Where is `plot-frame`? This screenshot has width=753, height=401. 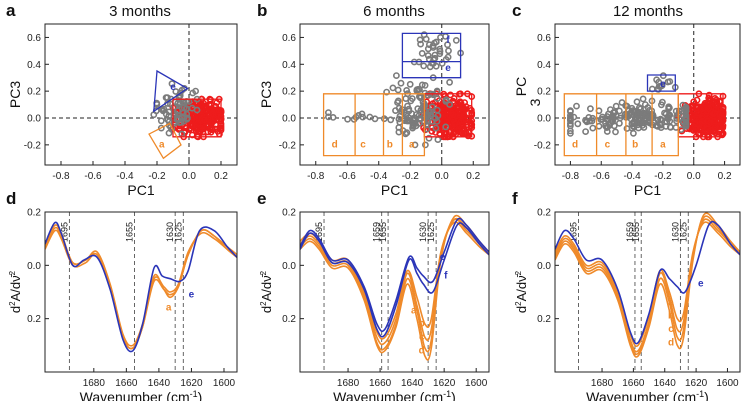 plot-frame is located at coordinates (141, 94).